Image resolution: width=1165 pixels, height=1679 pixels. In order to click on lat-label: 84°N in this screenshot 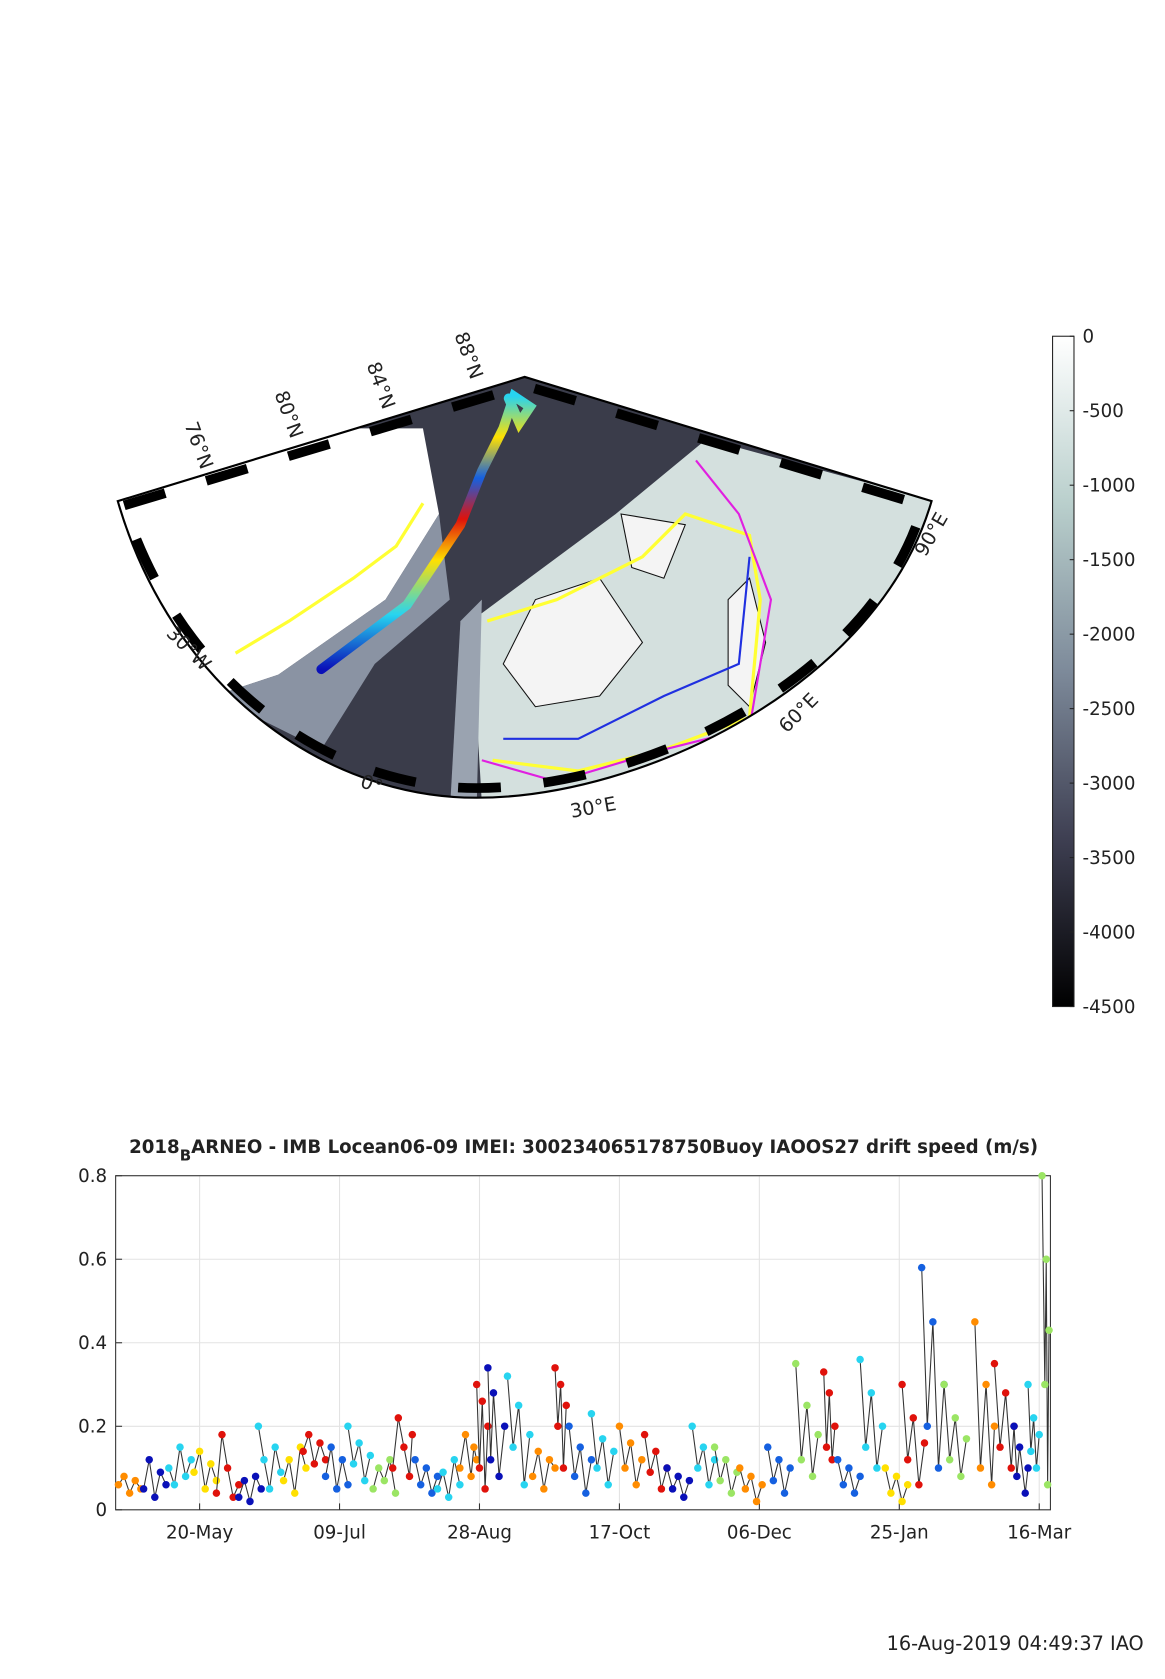, I will do `click(381, 386)`.